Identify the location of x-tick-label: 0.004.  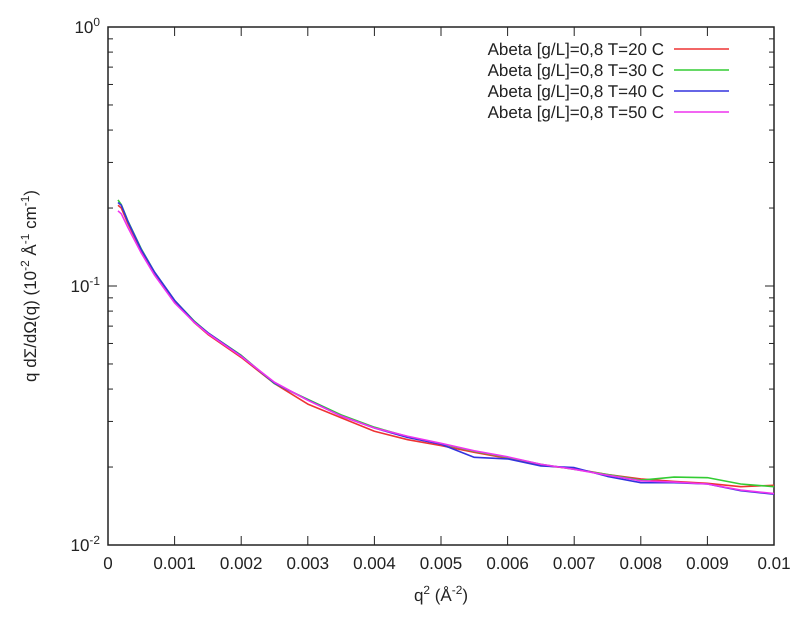
(374, 563).